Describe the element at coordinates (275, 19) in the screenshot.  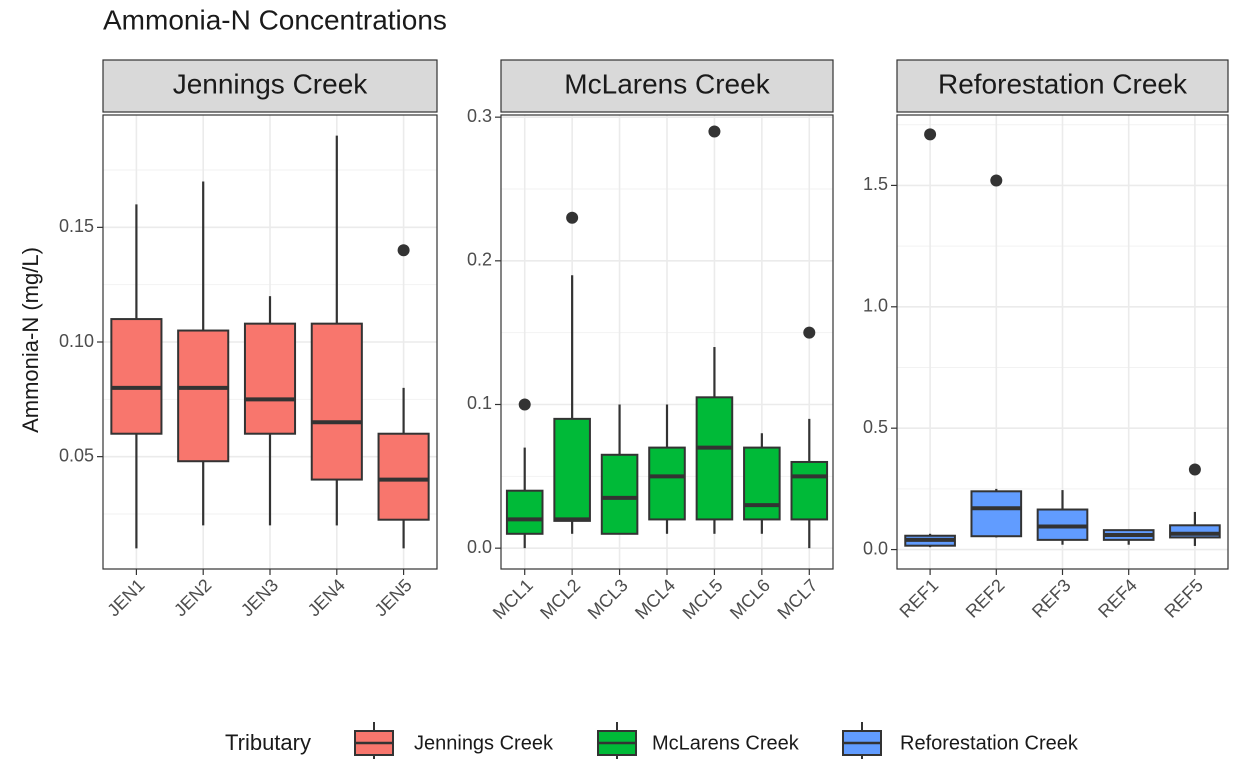
I see `chart-title: Ammonia-N Concentrations` at that location.